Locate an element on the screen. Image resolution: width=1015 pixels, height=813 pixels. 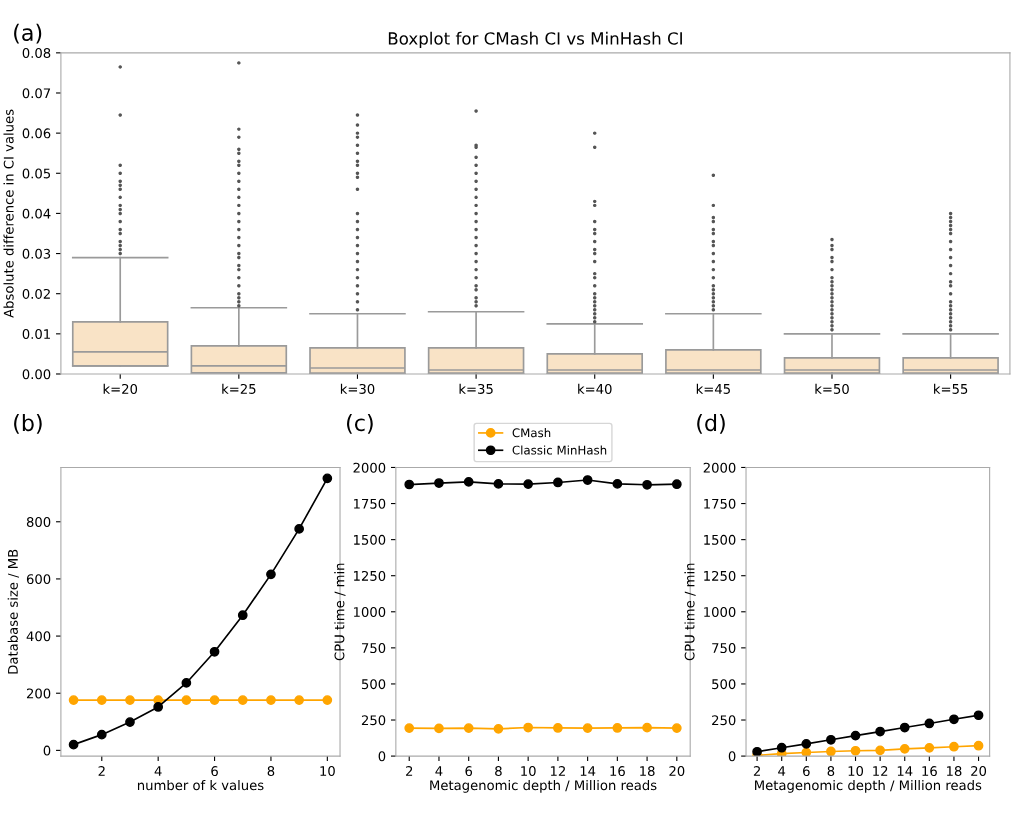
y-tick-label: 0.01 is located at coordinates (36, 334).